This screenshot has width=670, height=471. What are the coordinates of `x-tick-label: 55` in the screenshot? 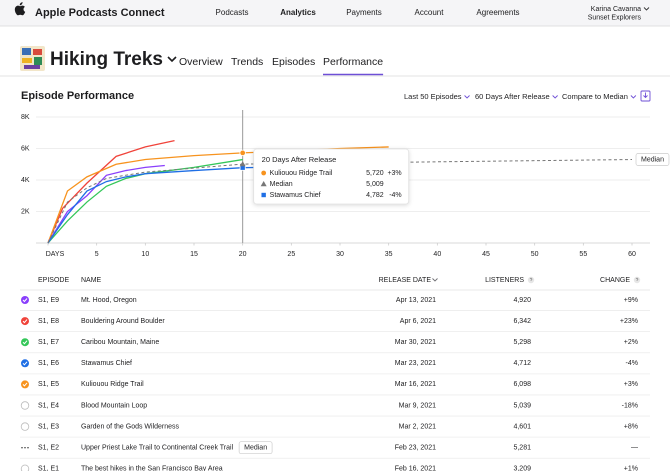 It's located at (583, 254).